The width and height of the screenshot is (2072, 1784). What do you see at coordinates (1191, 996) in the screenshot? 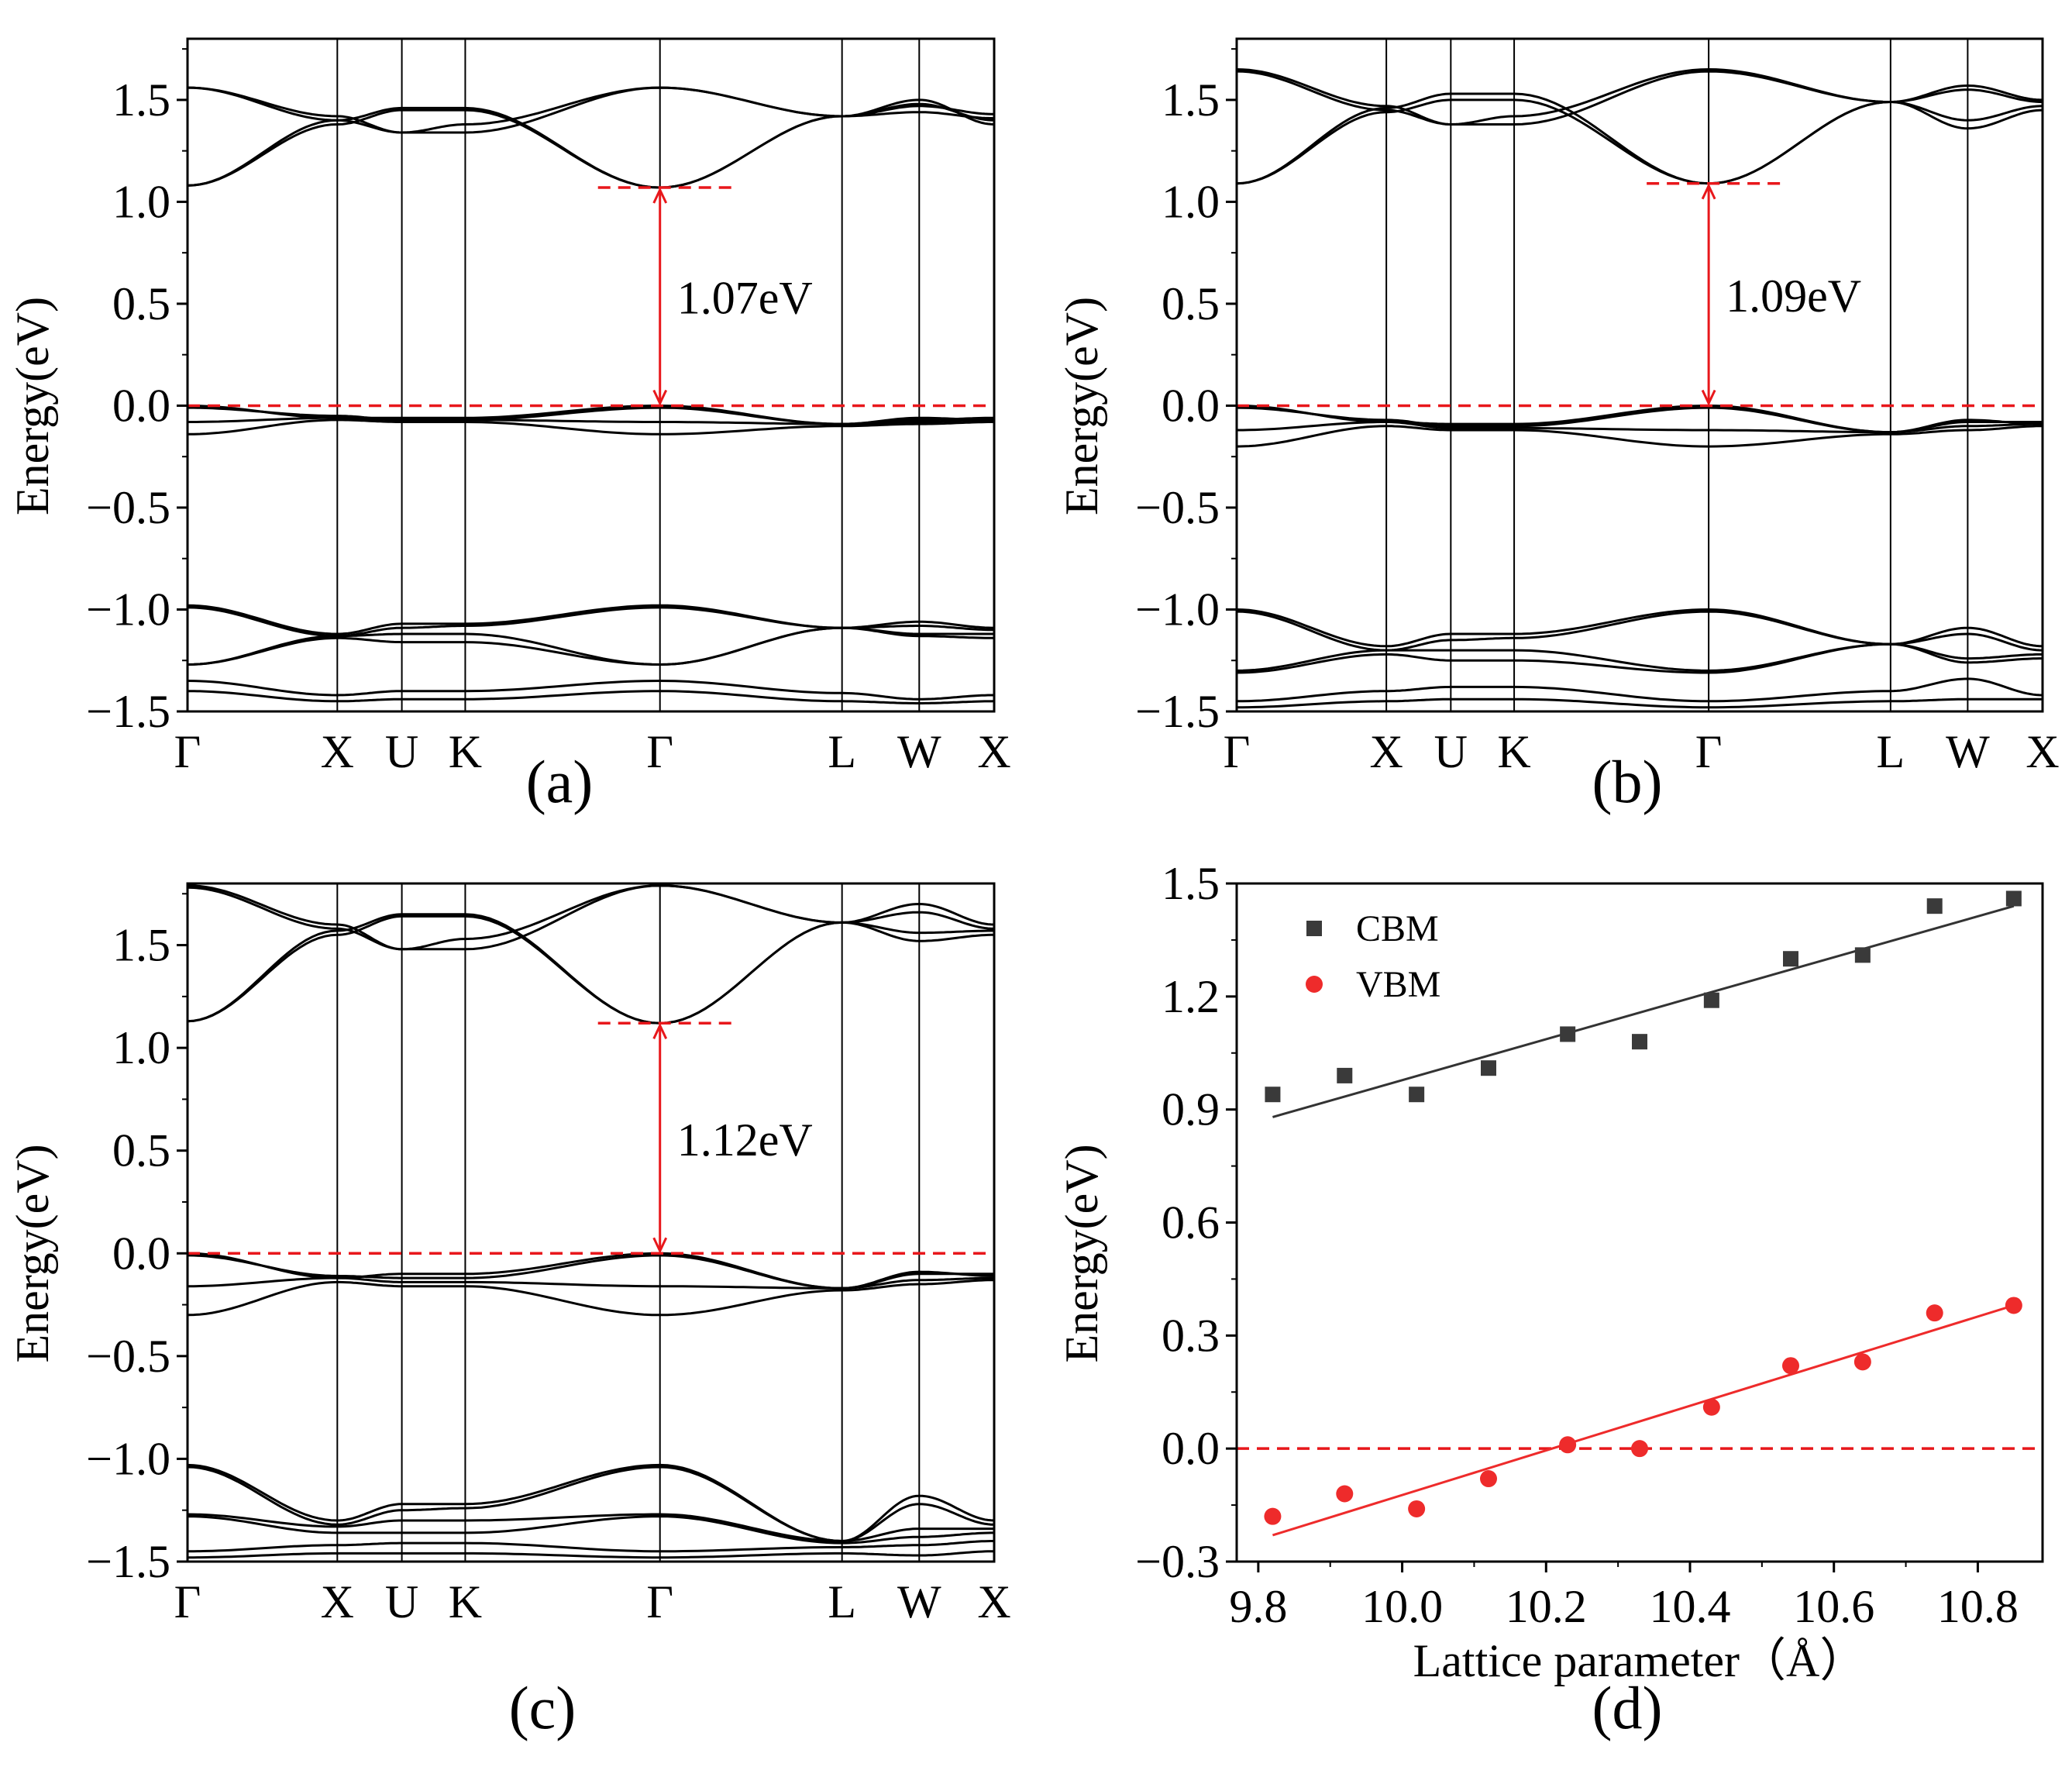
I see `y-tick-label: 1.2` at bounding box center [1191, 996].